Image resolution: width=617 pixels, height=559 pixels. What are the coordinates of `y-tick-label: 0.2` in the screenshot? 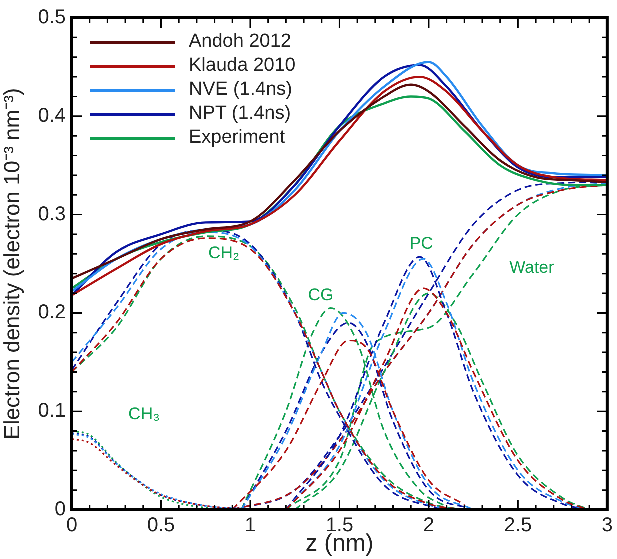 It's located at (52, 313).